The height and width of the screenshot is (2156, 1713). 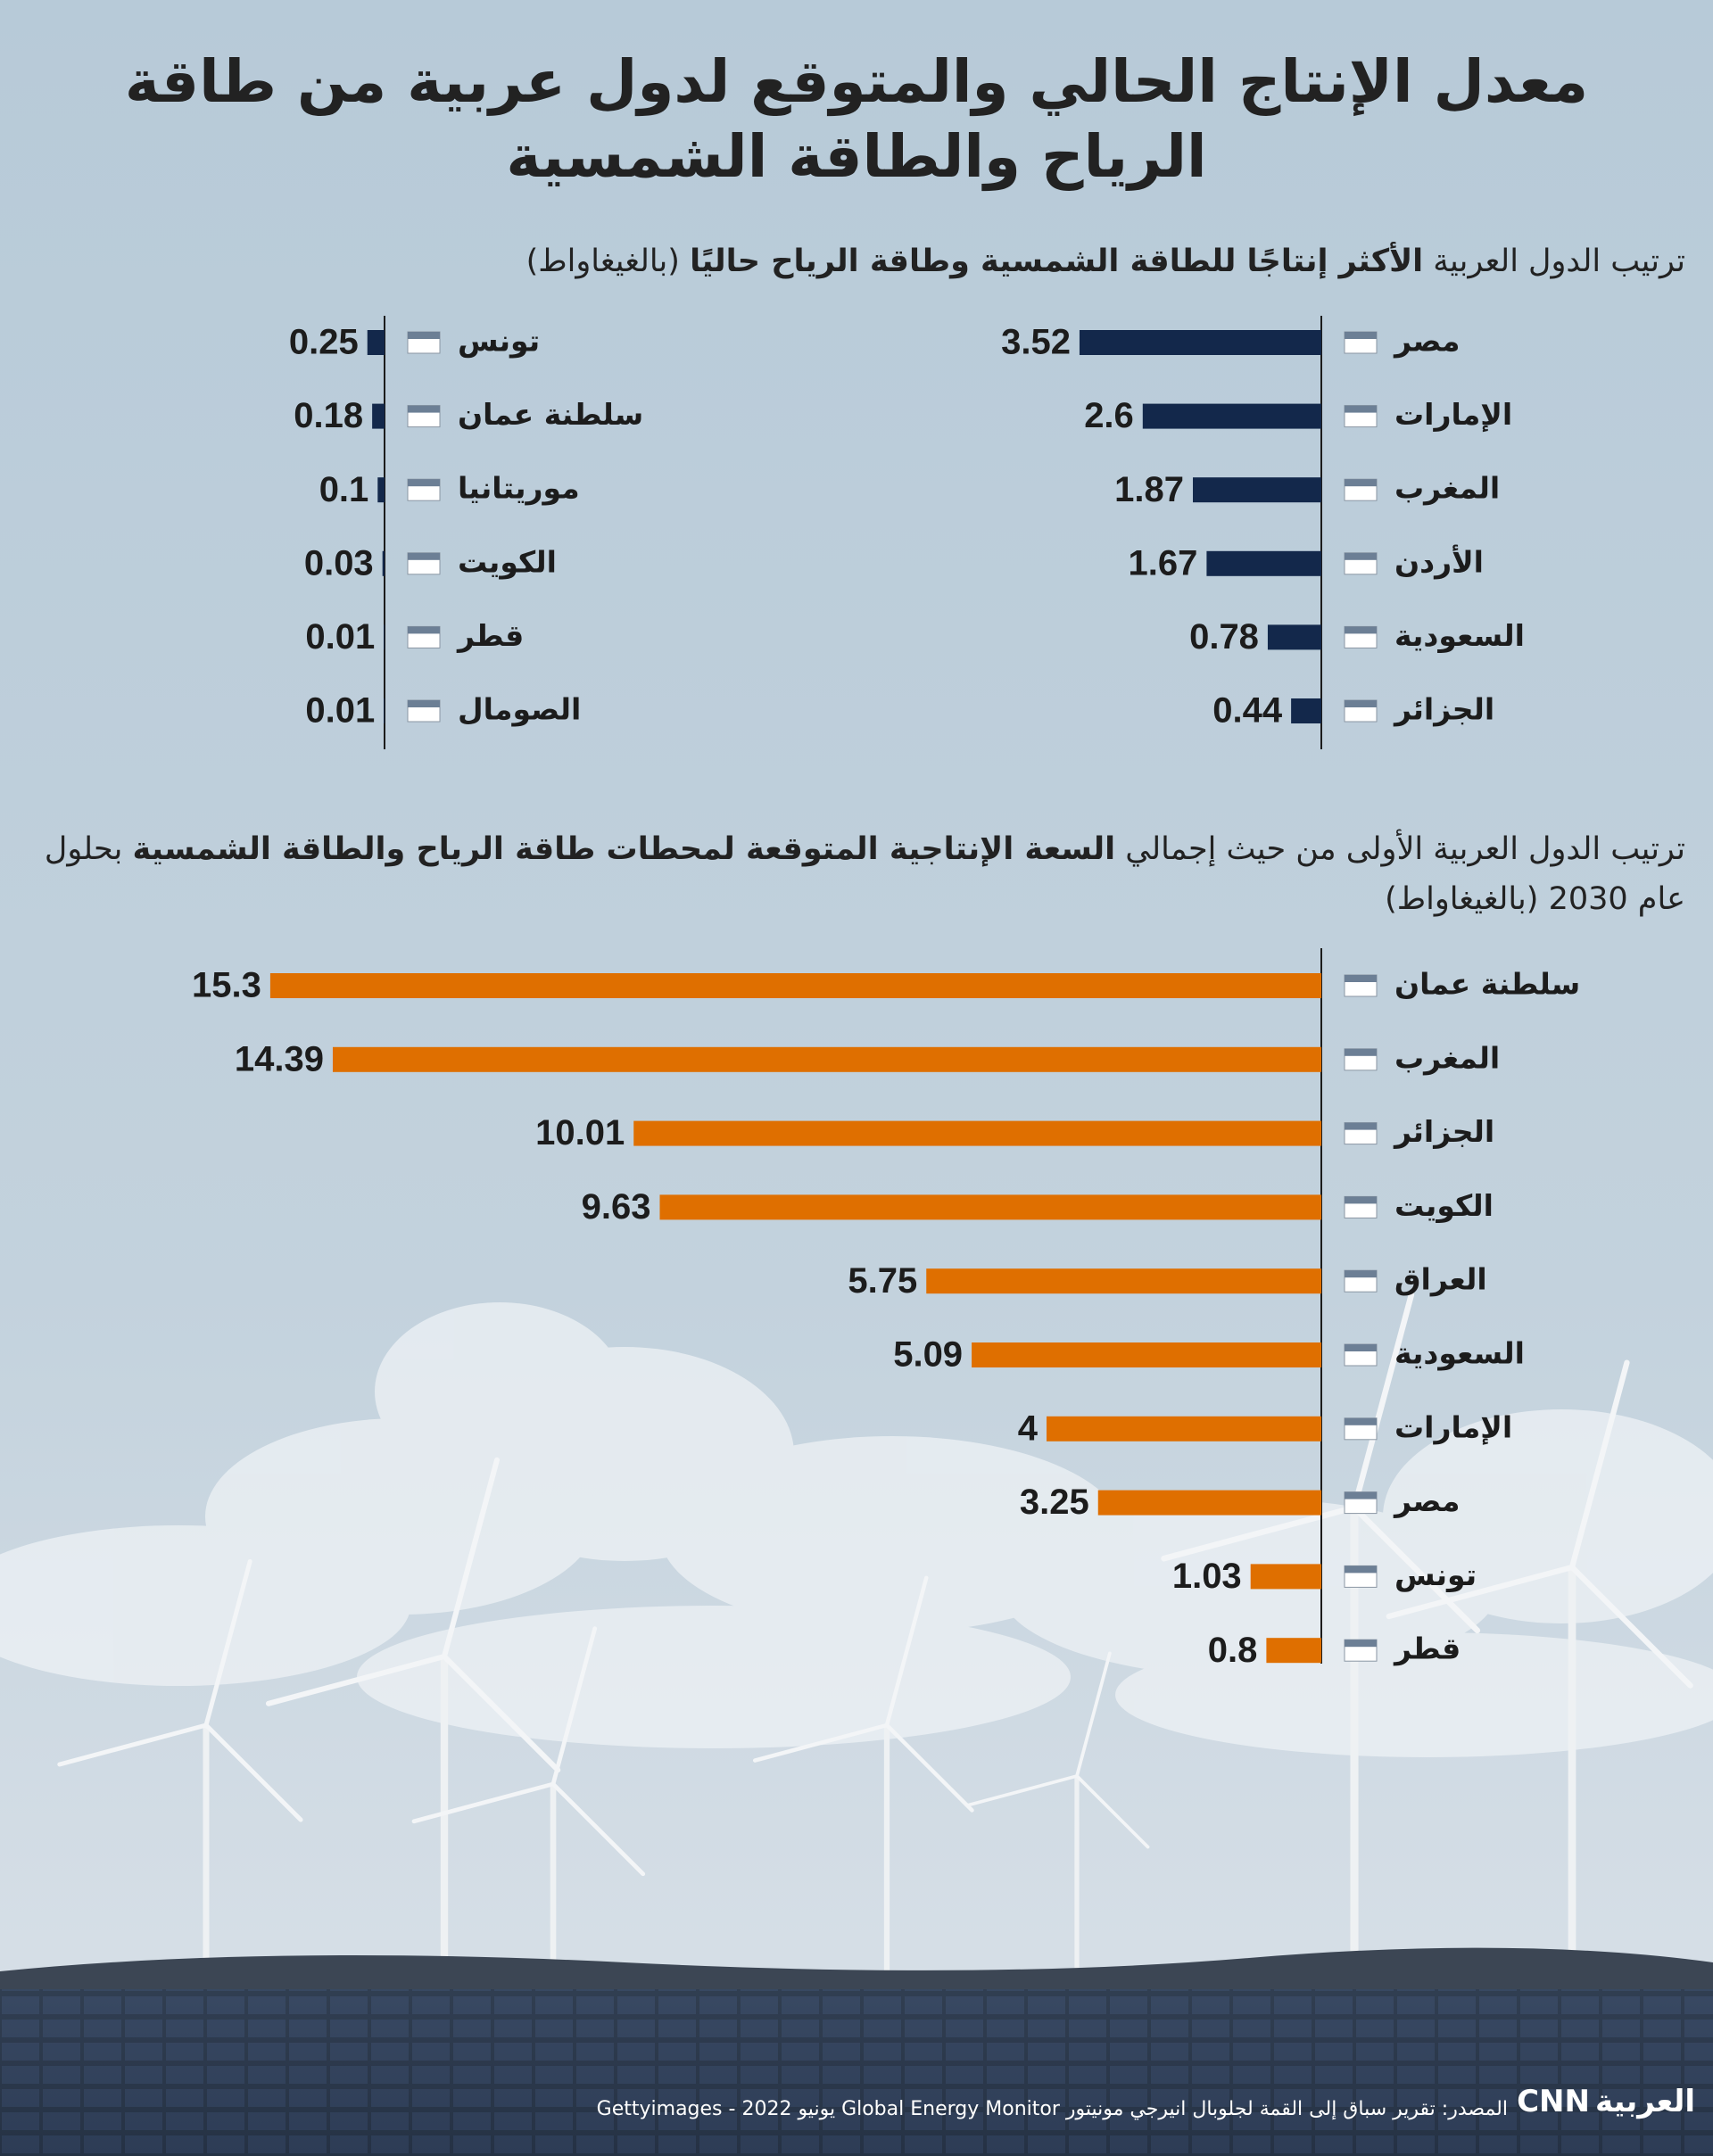 What do you see at coordinates (1163, 562) in the screenshot?
I see `value-label: 1.67` at bounding box center [1163, 562].